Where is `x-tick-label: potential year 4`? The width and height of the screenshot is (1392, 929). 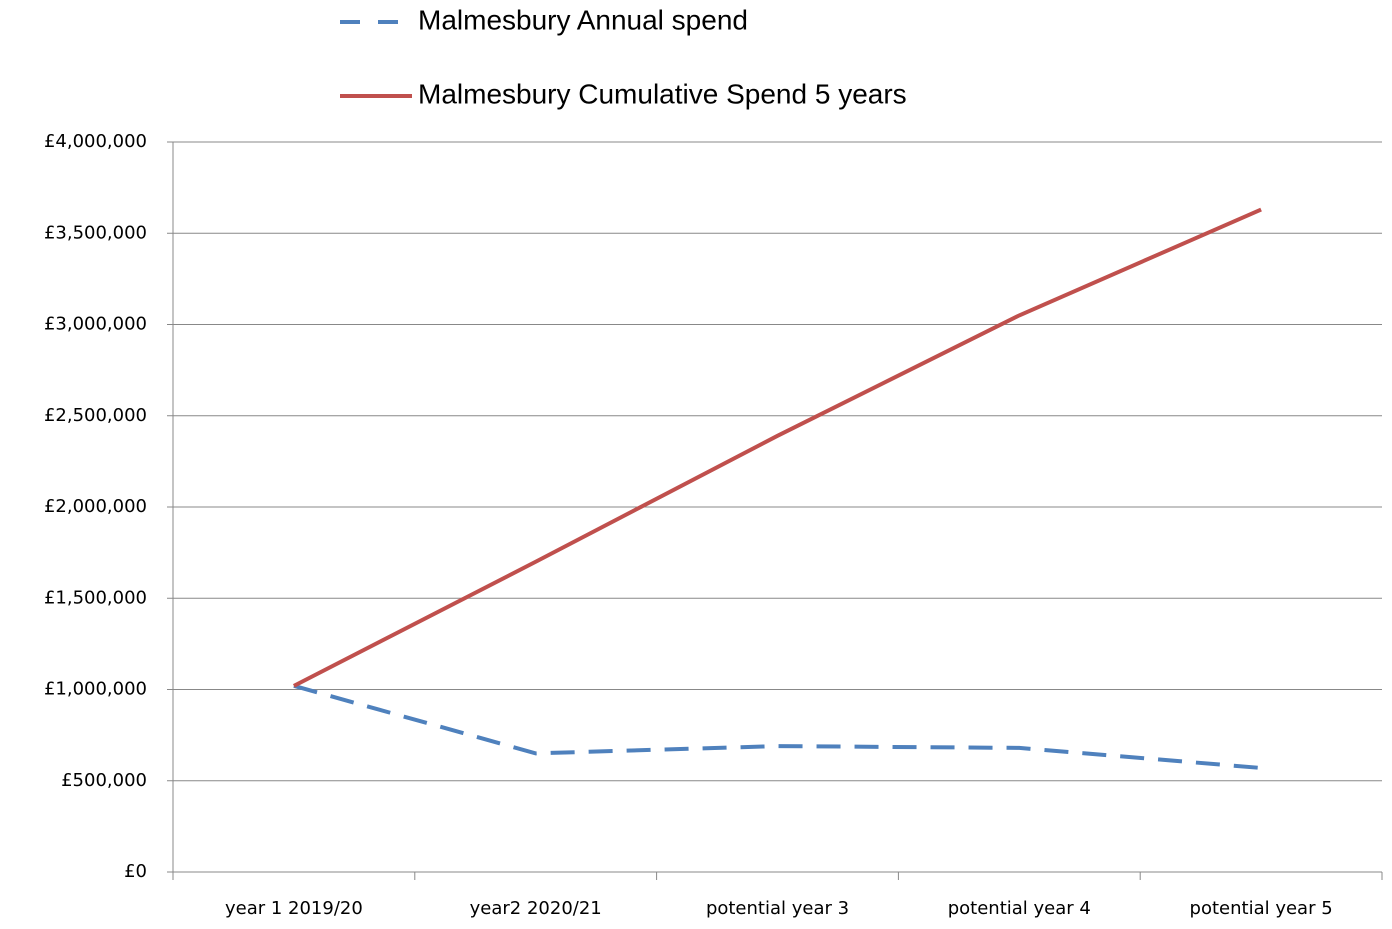 x-tick-label: potential year 4 is located at coordinates (1019, 908).